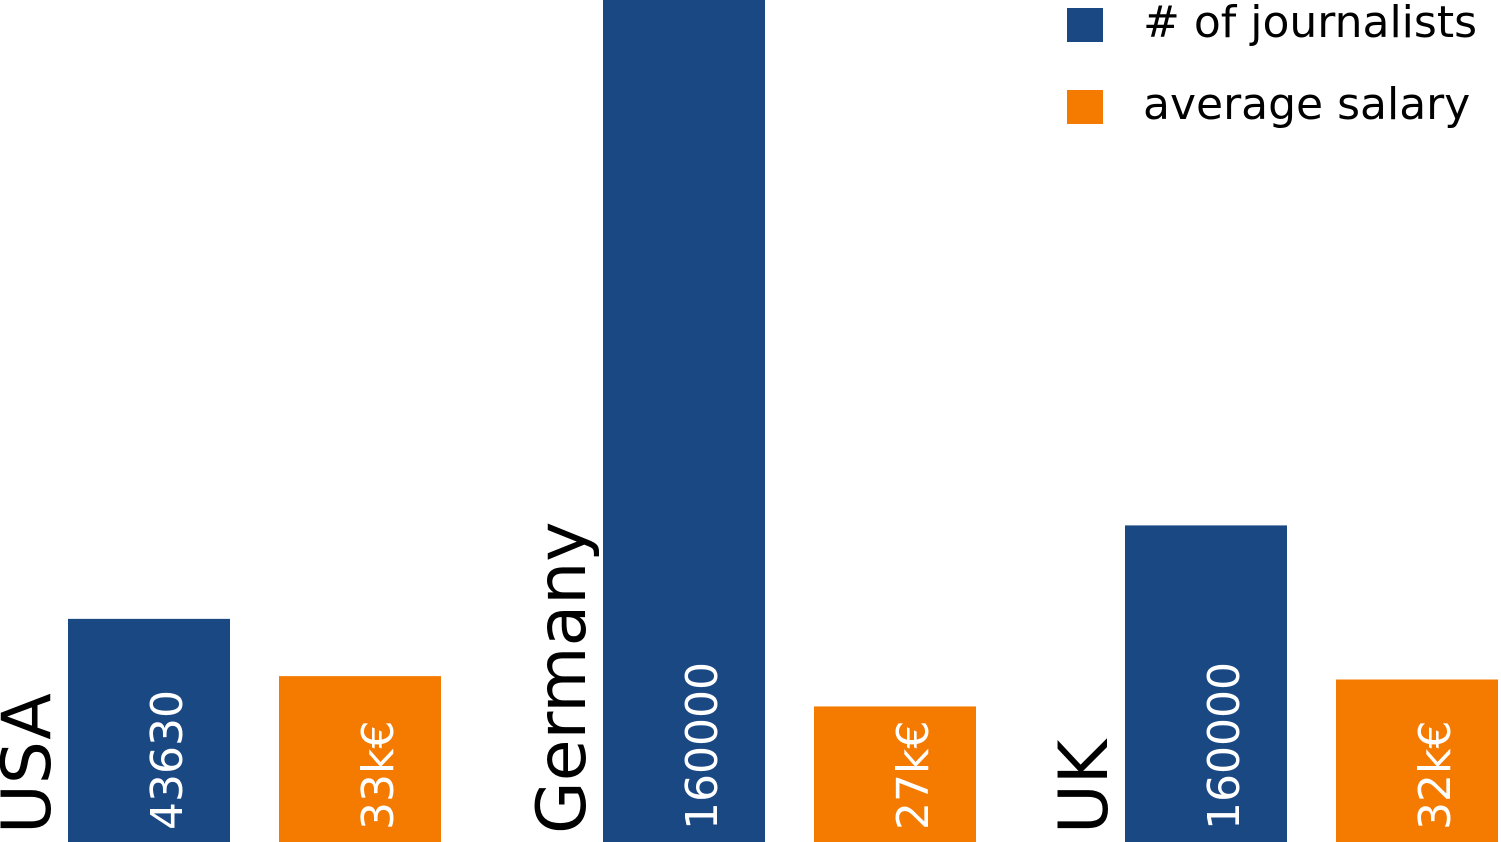 Image resolution: width=1501 pixels, height=842 pixels. Describe the element at coordinates (1272, 65) in the screenshot. I see `legend: # of journalists average salary` at that location.